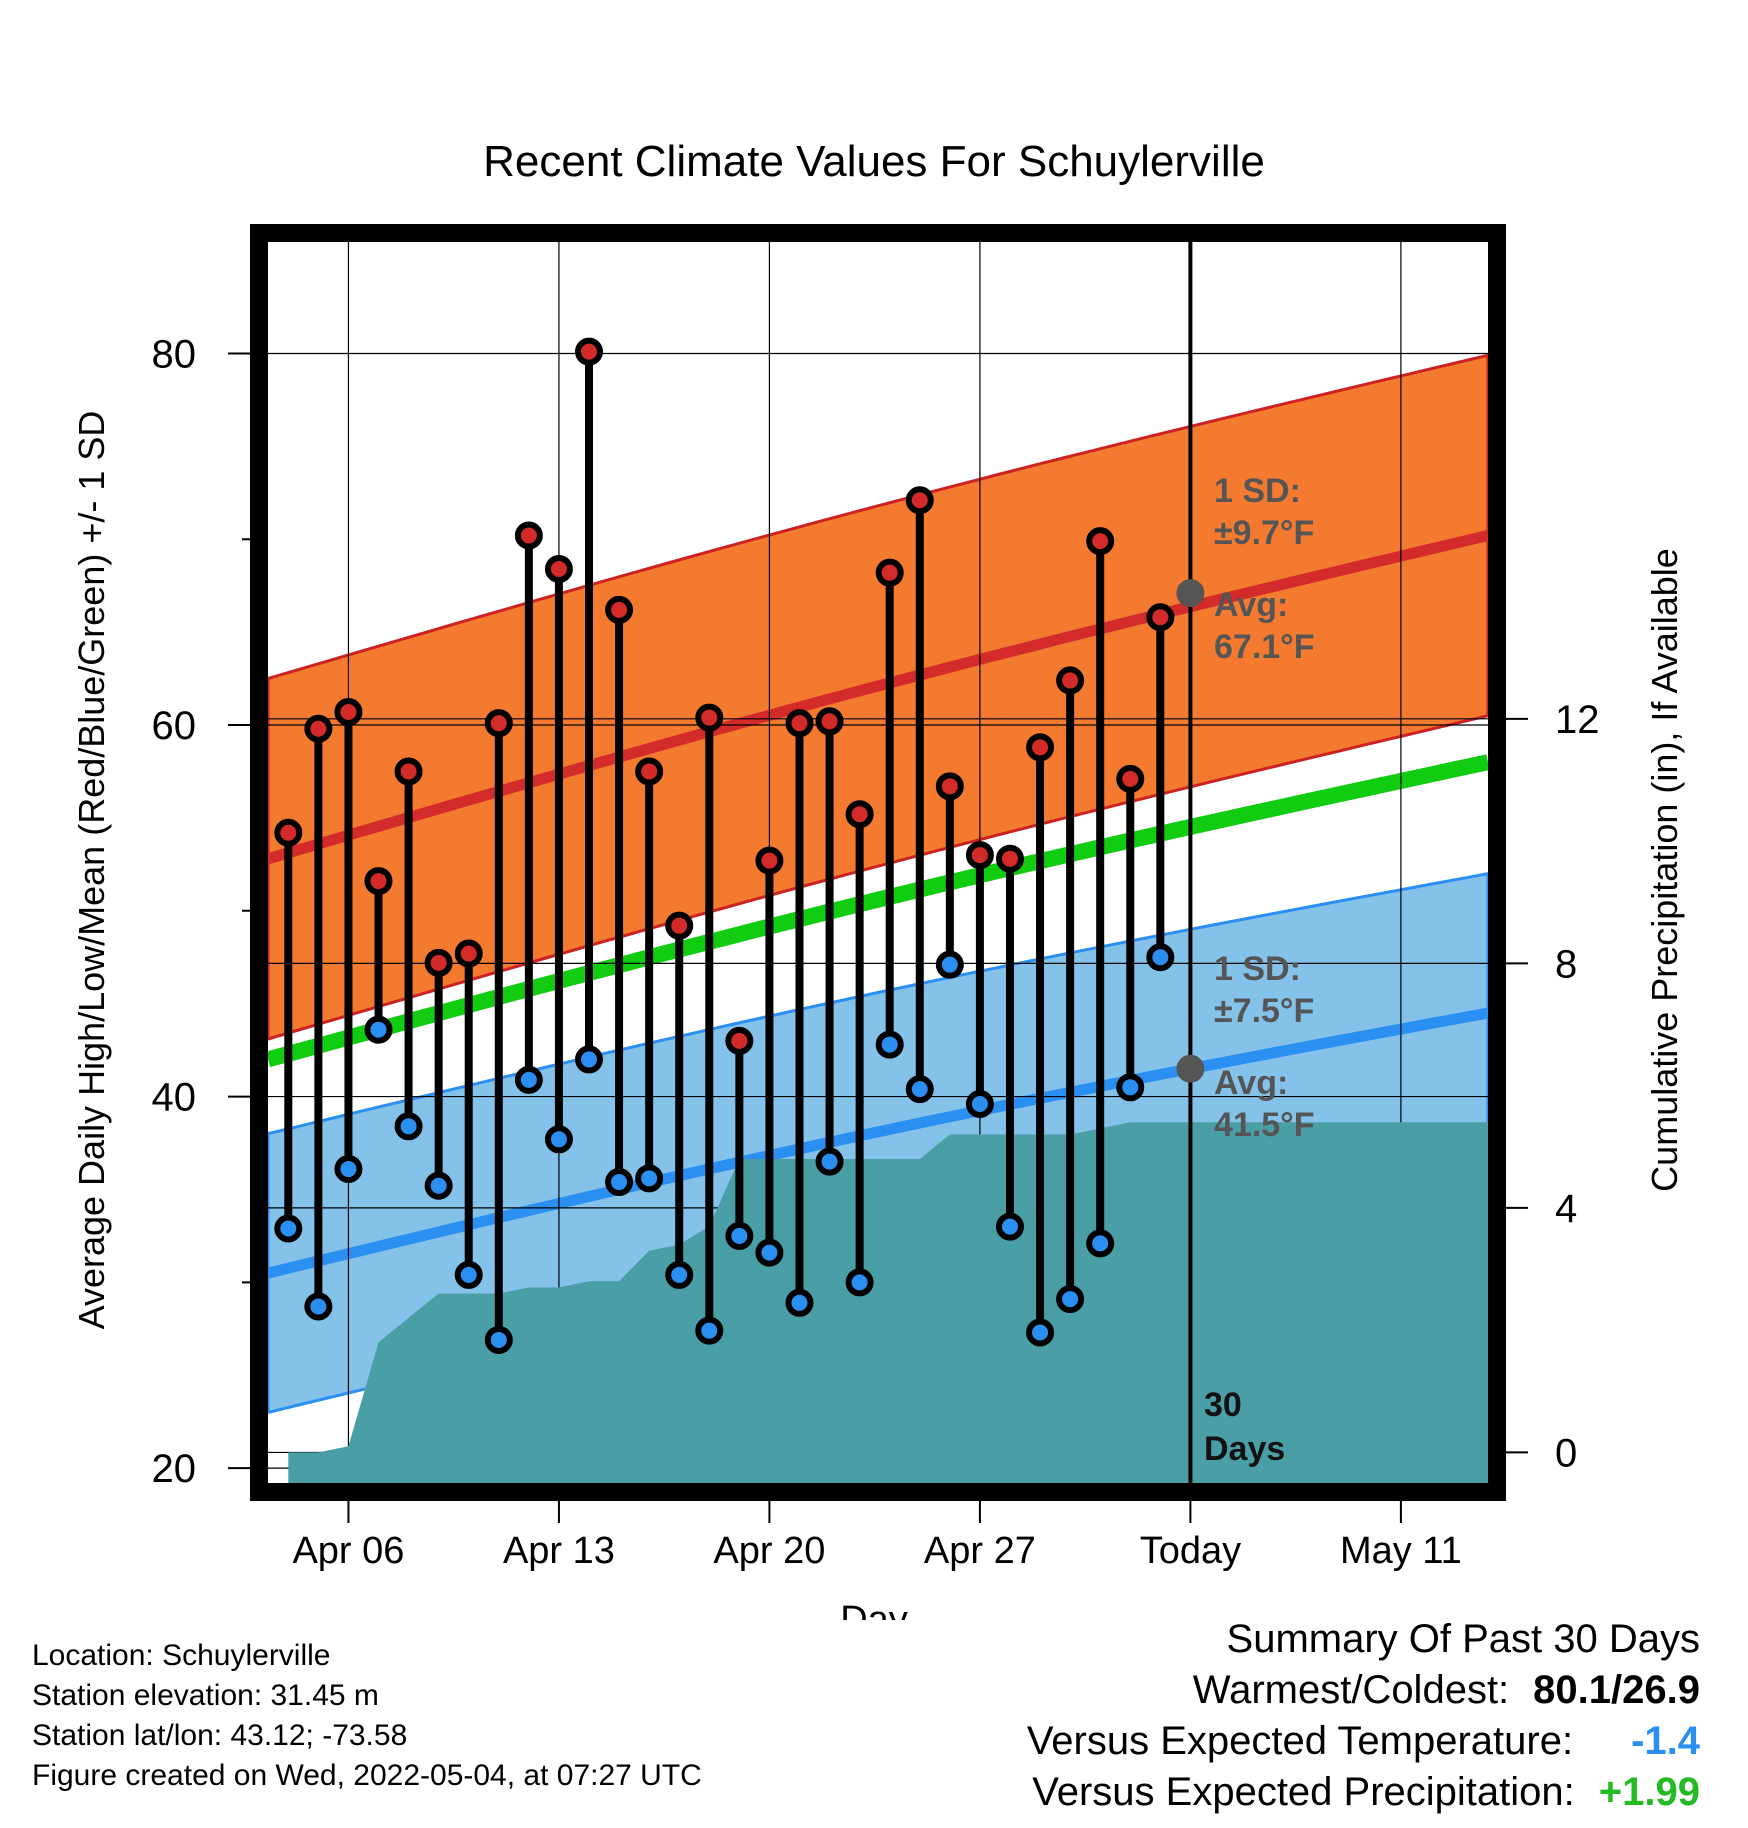  What do you see at coordinates (1616, 1690) in the screenshot?
I see `warm-cold-value: 80.1/26.9` at bounding box center [1616, 1690].